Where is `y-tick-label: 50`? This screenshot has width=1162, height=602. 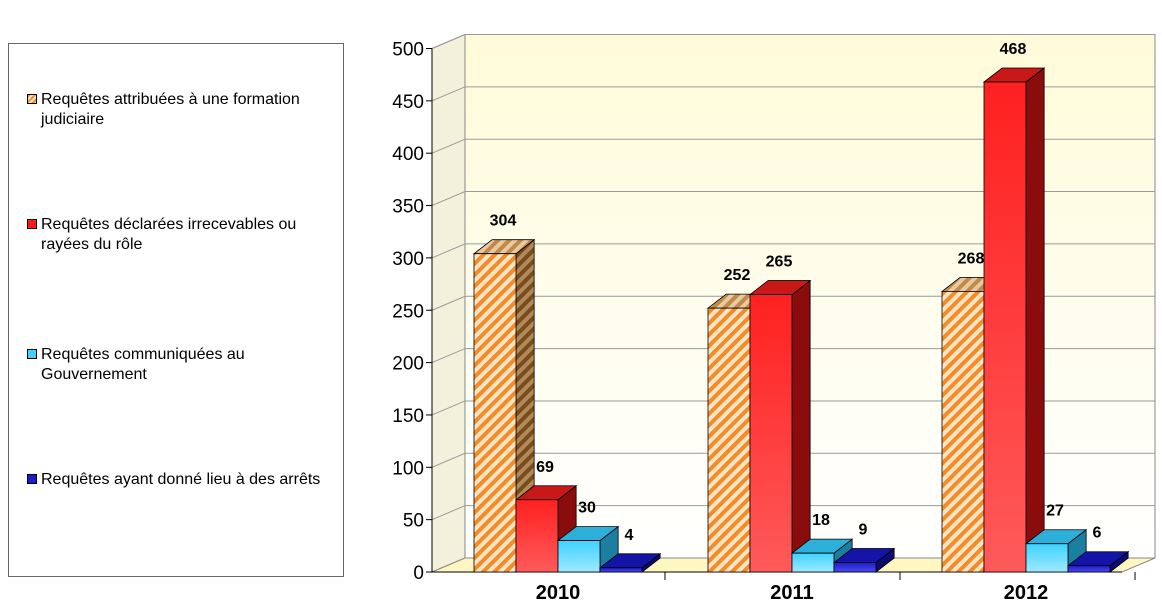
y-tick-label: 50 is located at coordinates (413, 521).